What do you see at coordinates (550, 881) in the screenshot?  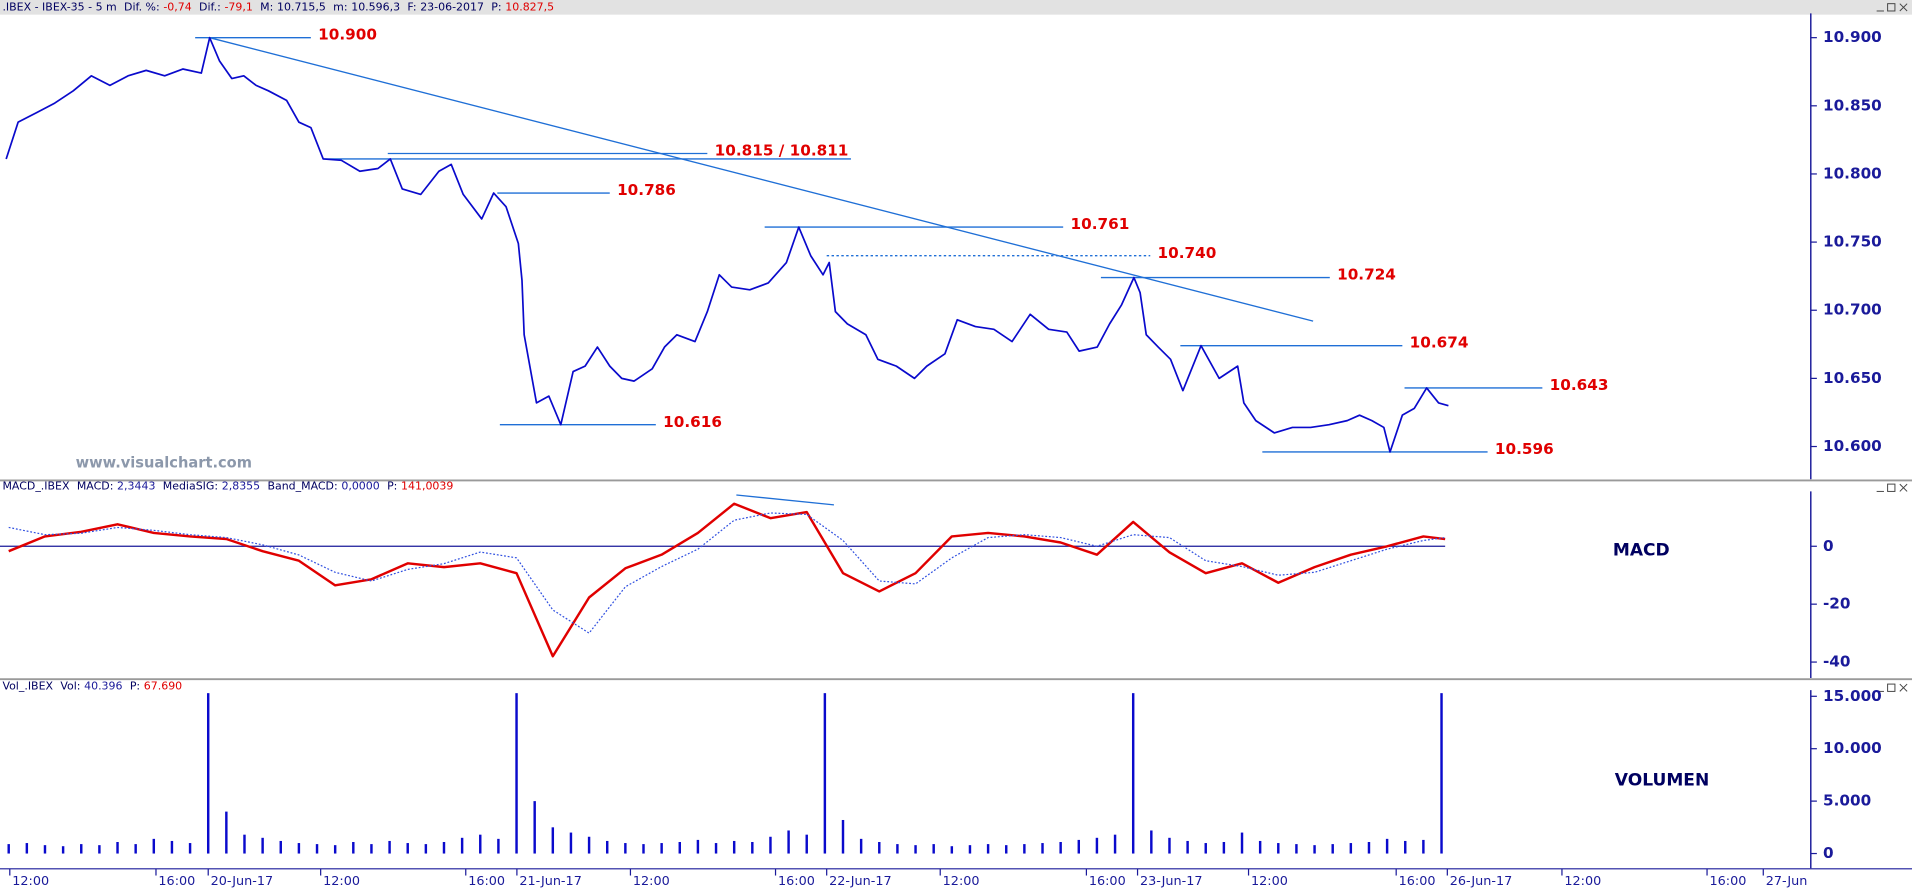 I see `x-tick-label: 21-Jun-17` at bounding box center [550, 881].